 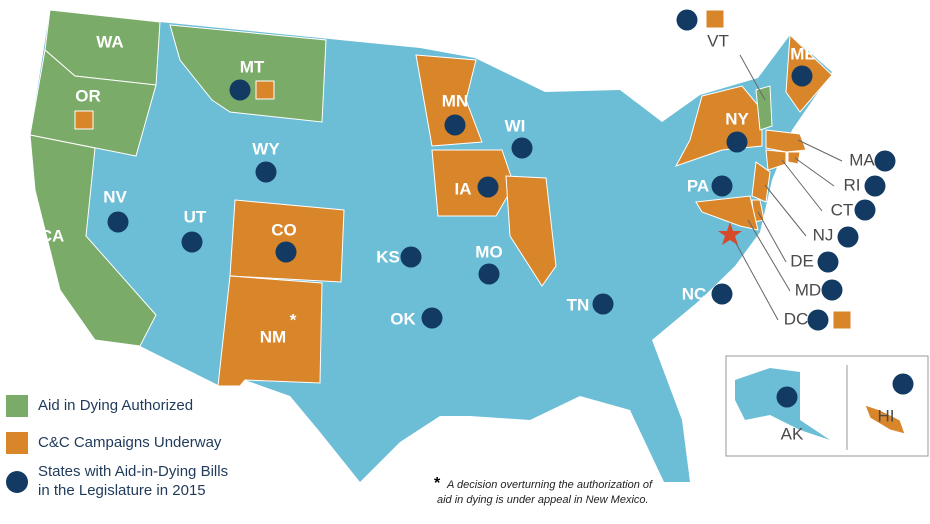 What do you see at coordinates (515, 125) in the screenshot?
I see `state-label: WI` at bounding box center [515, 125].